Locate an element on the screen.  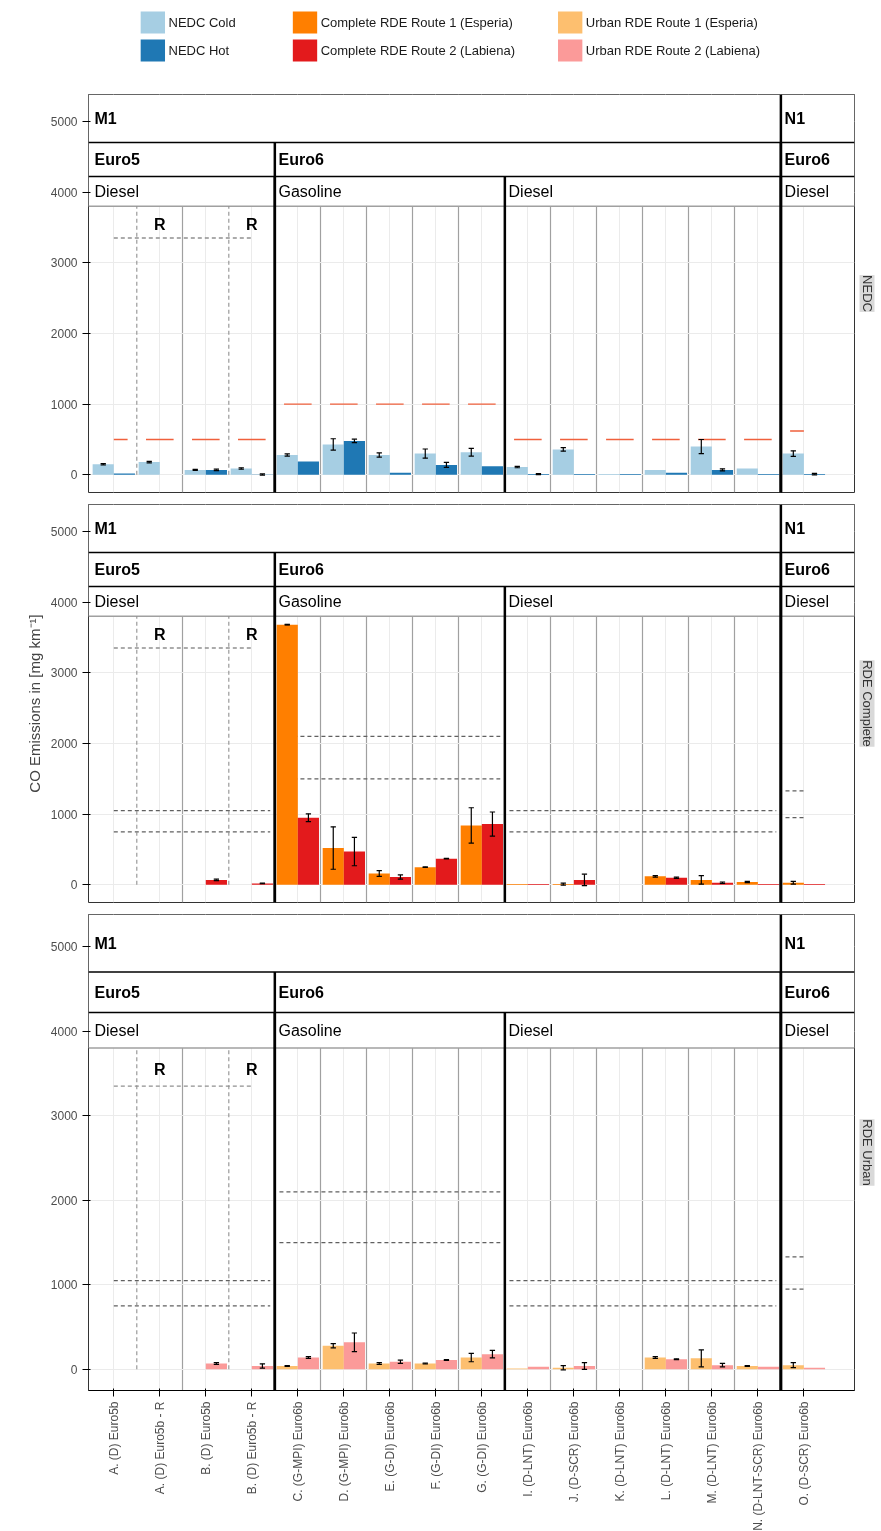
x-tick-label: B. (D) Euro5b is located at coordinates (205, 1438).